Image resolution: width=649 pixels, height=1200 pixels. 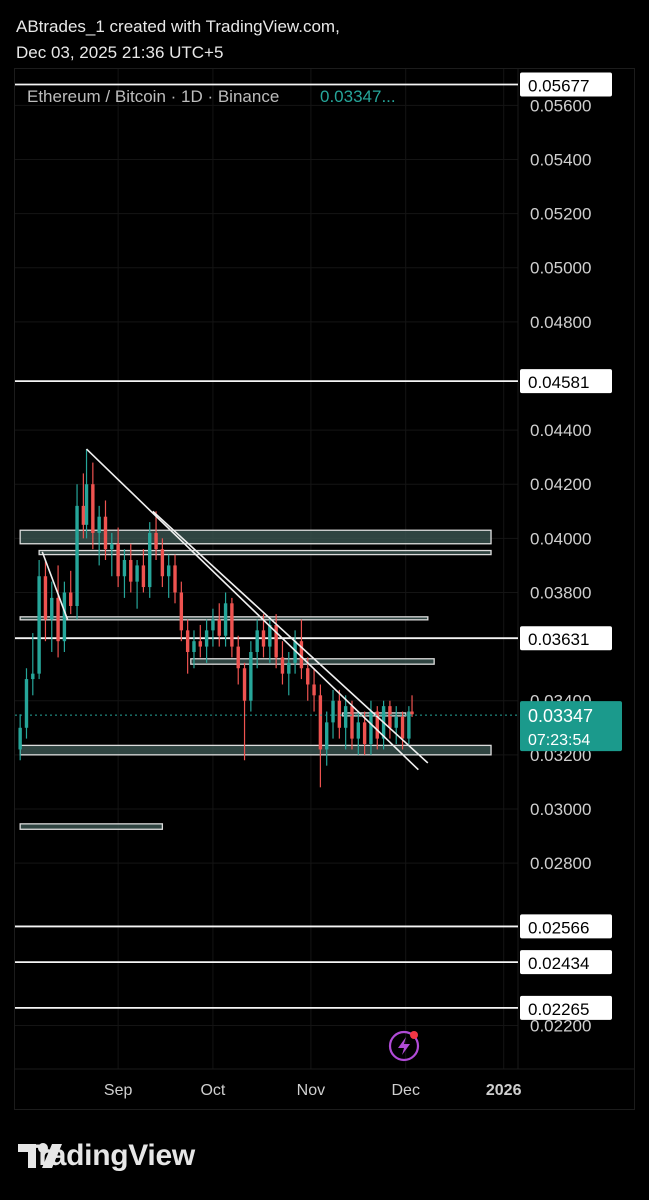 What do you see at coordinates (404, 1046) in the screenshot?
I see `lightning-alert-icon` at bounding box center [404, 1046].